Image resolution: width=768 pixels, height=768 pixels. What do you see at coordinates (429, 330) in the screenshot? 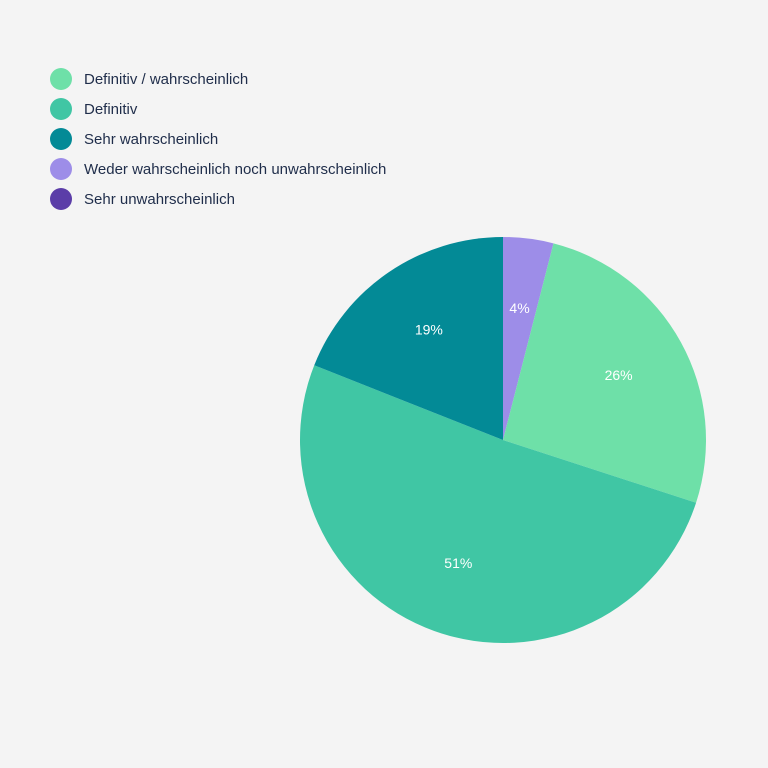
I see `slice-label: 19%` at bounding box center [429, 330].